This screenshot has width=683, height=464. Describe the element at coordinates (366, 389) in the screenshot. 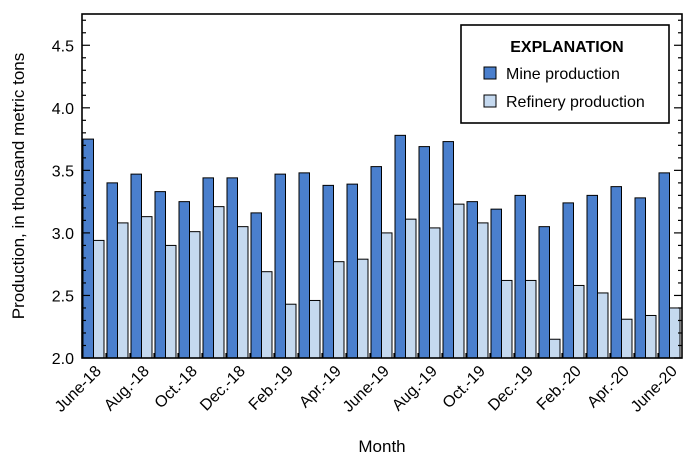

I see `x-tick-label-6: June-19` at that location.